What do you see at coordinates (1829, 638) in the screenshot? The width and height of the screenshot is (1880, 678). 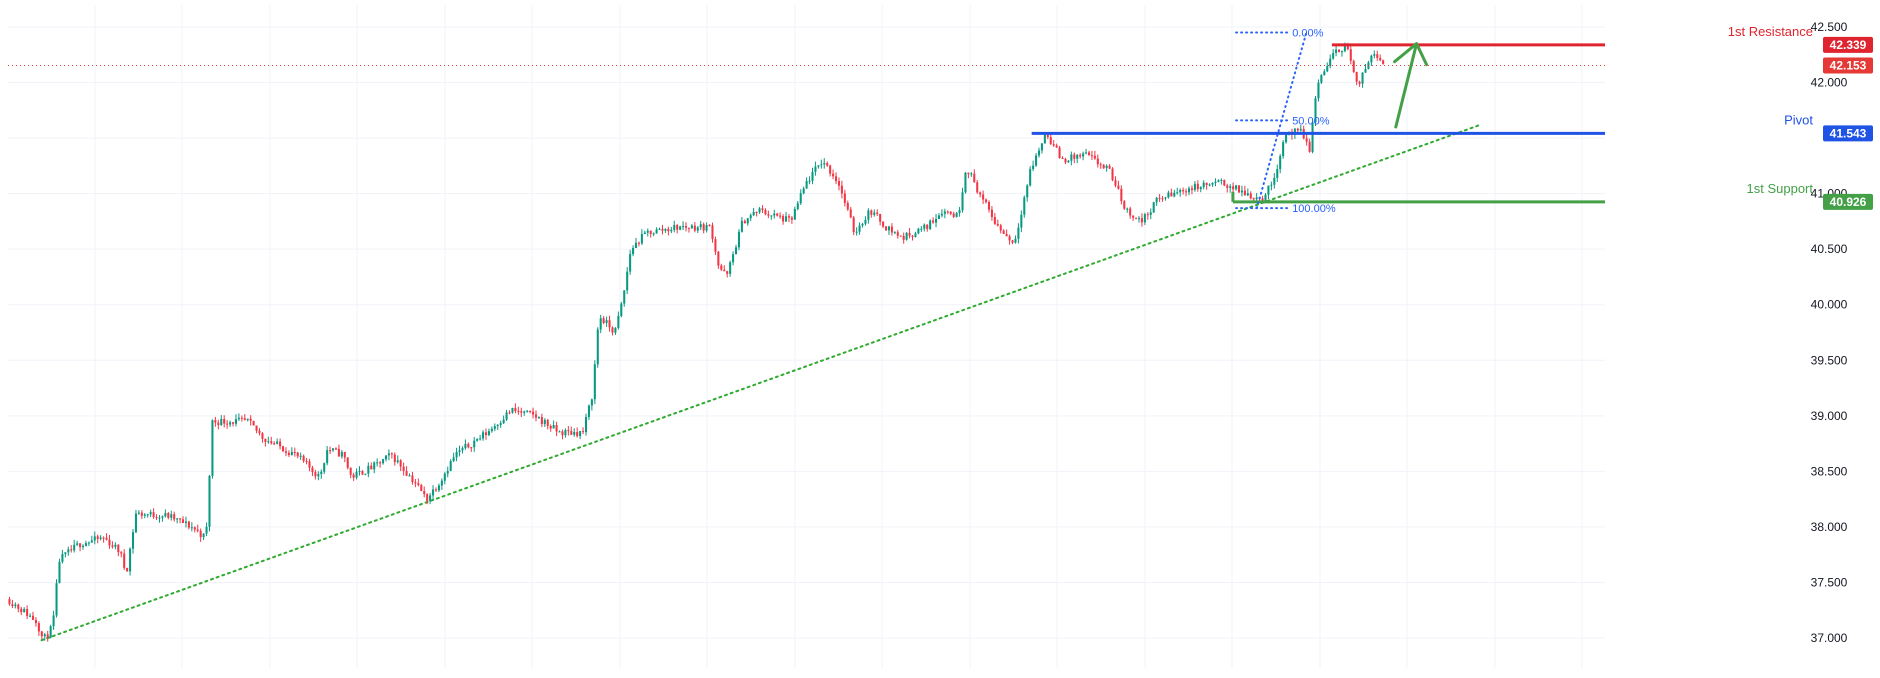 I see `y-axis-tick-label: 37.000` at bounding box center [1829, 638].